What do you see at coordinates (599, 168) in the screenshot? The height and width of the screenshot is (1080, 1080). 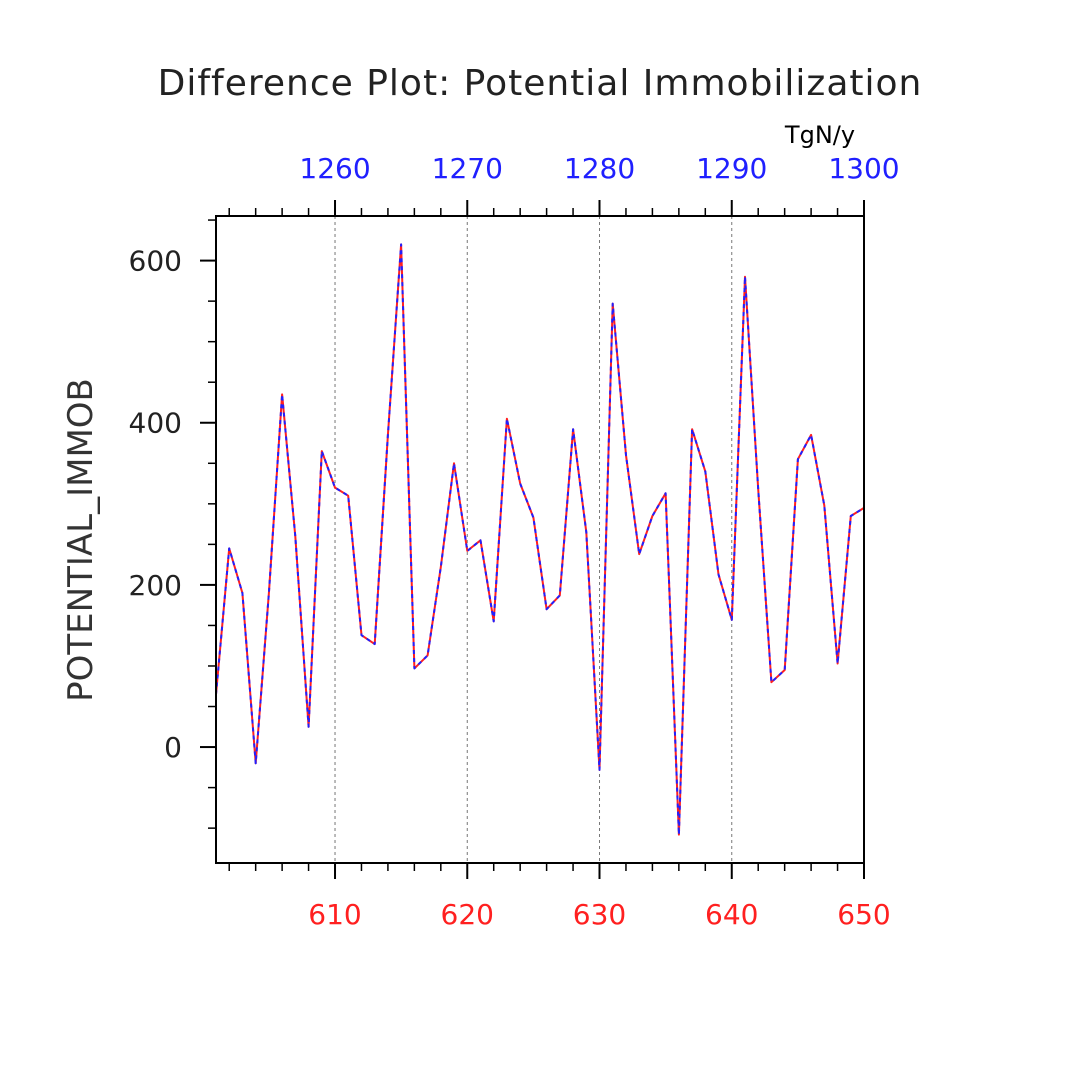 I see `x-top-tick-label: 1280` at bounding box center [599, 168].